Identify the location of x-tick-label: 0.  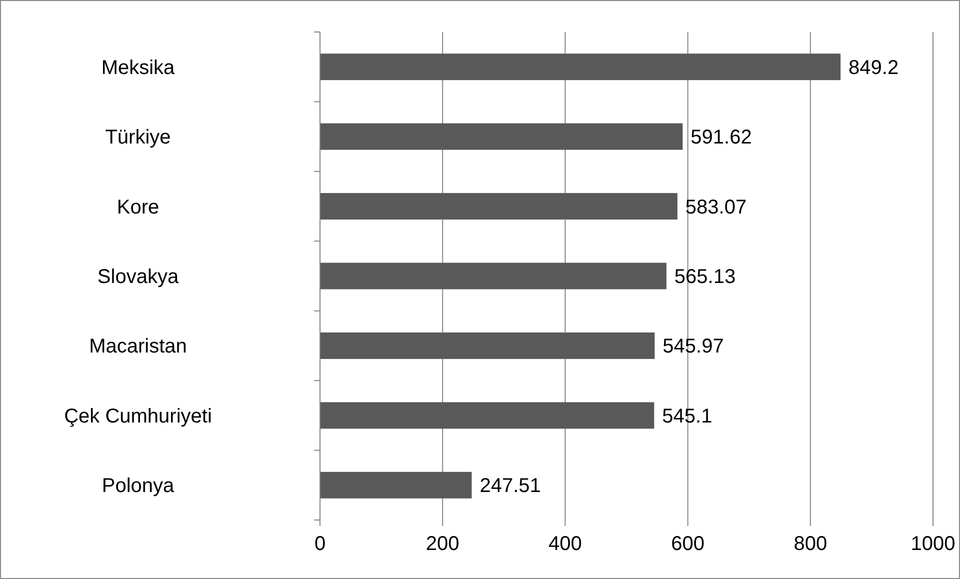
(320, 544).